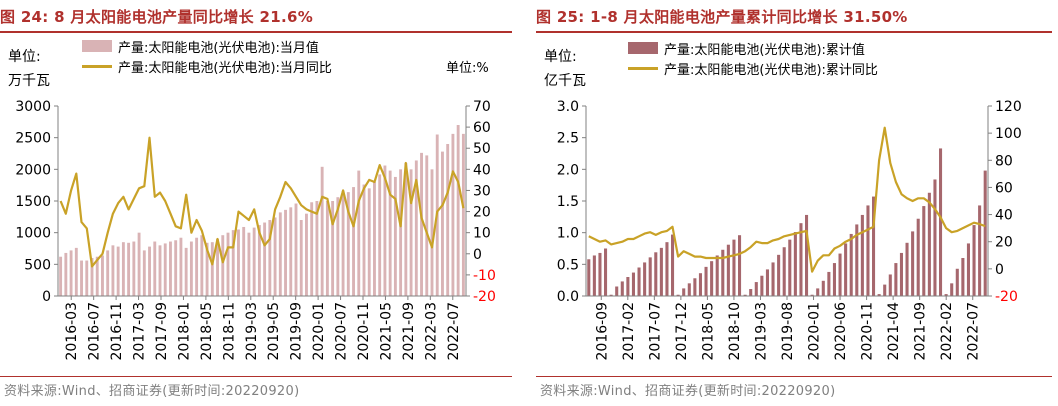 The image size is (1058, 406). What do you see at coordinates (794, 376) in the screenshot?
I see `source-rule` at bounding box center [794, 376].